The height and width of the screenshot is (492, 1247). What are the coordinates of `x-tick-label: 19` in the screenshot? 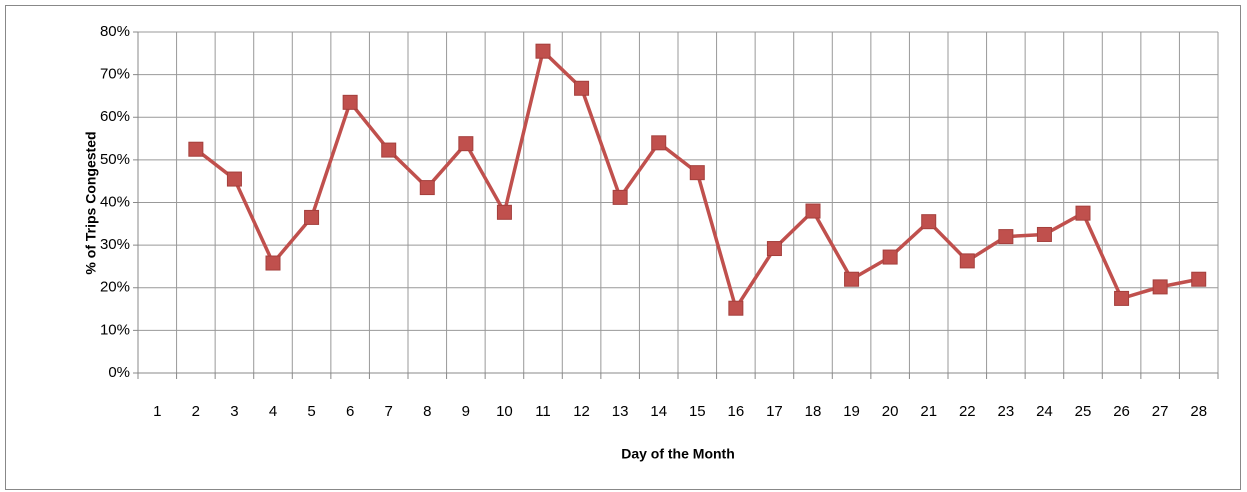 It's located at (851, 411).